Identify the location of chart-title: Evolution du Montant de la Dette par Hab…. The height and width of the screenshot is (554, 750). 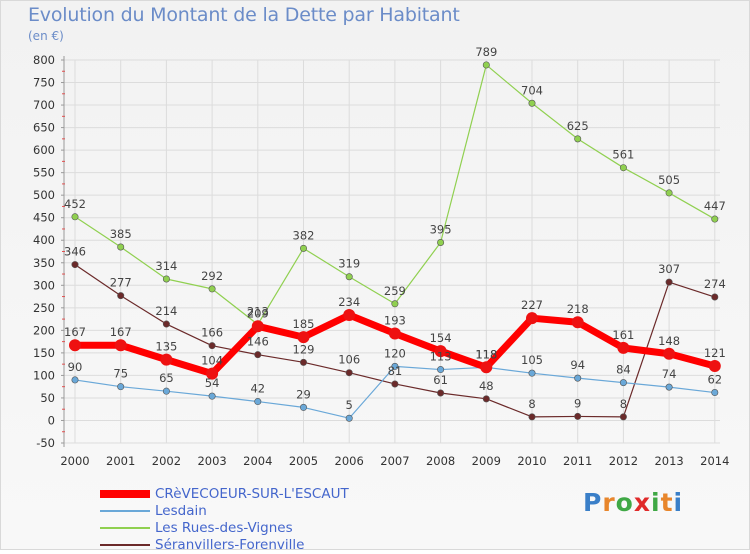
(244, 15).